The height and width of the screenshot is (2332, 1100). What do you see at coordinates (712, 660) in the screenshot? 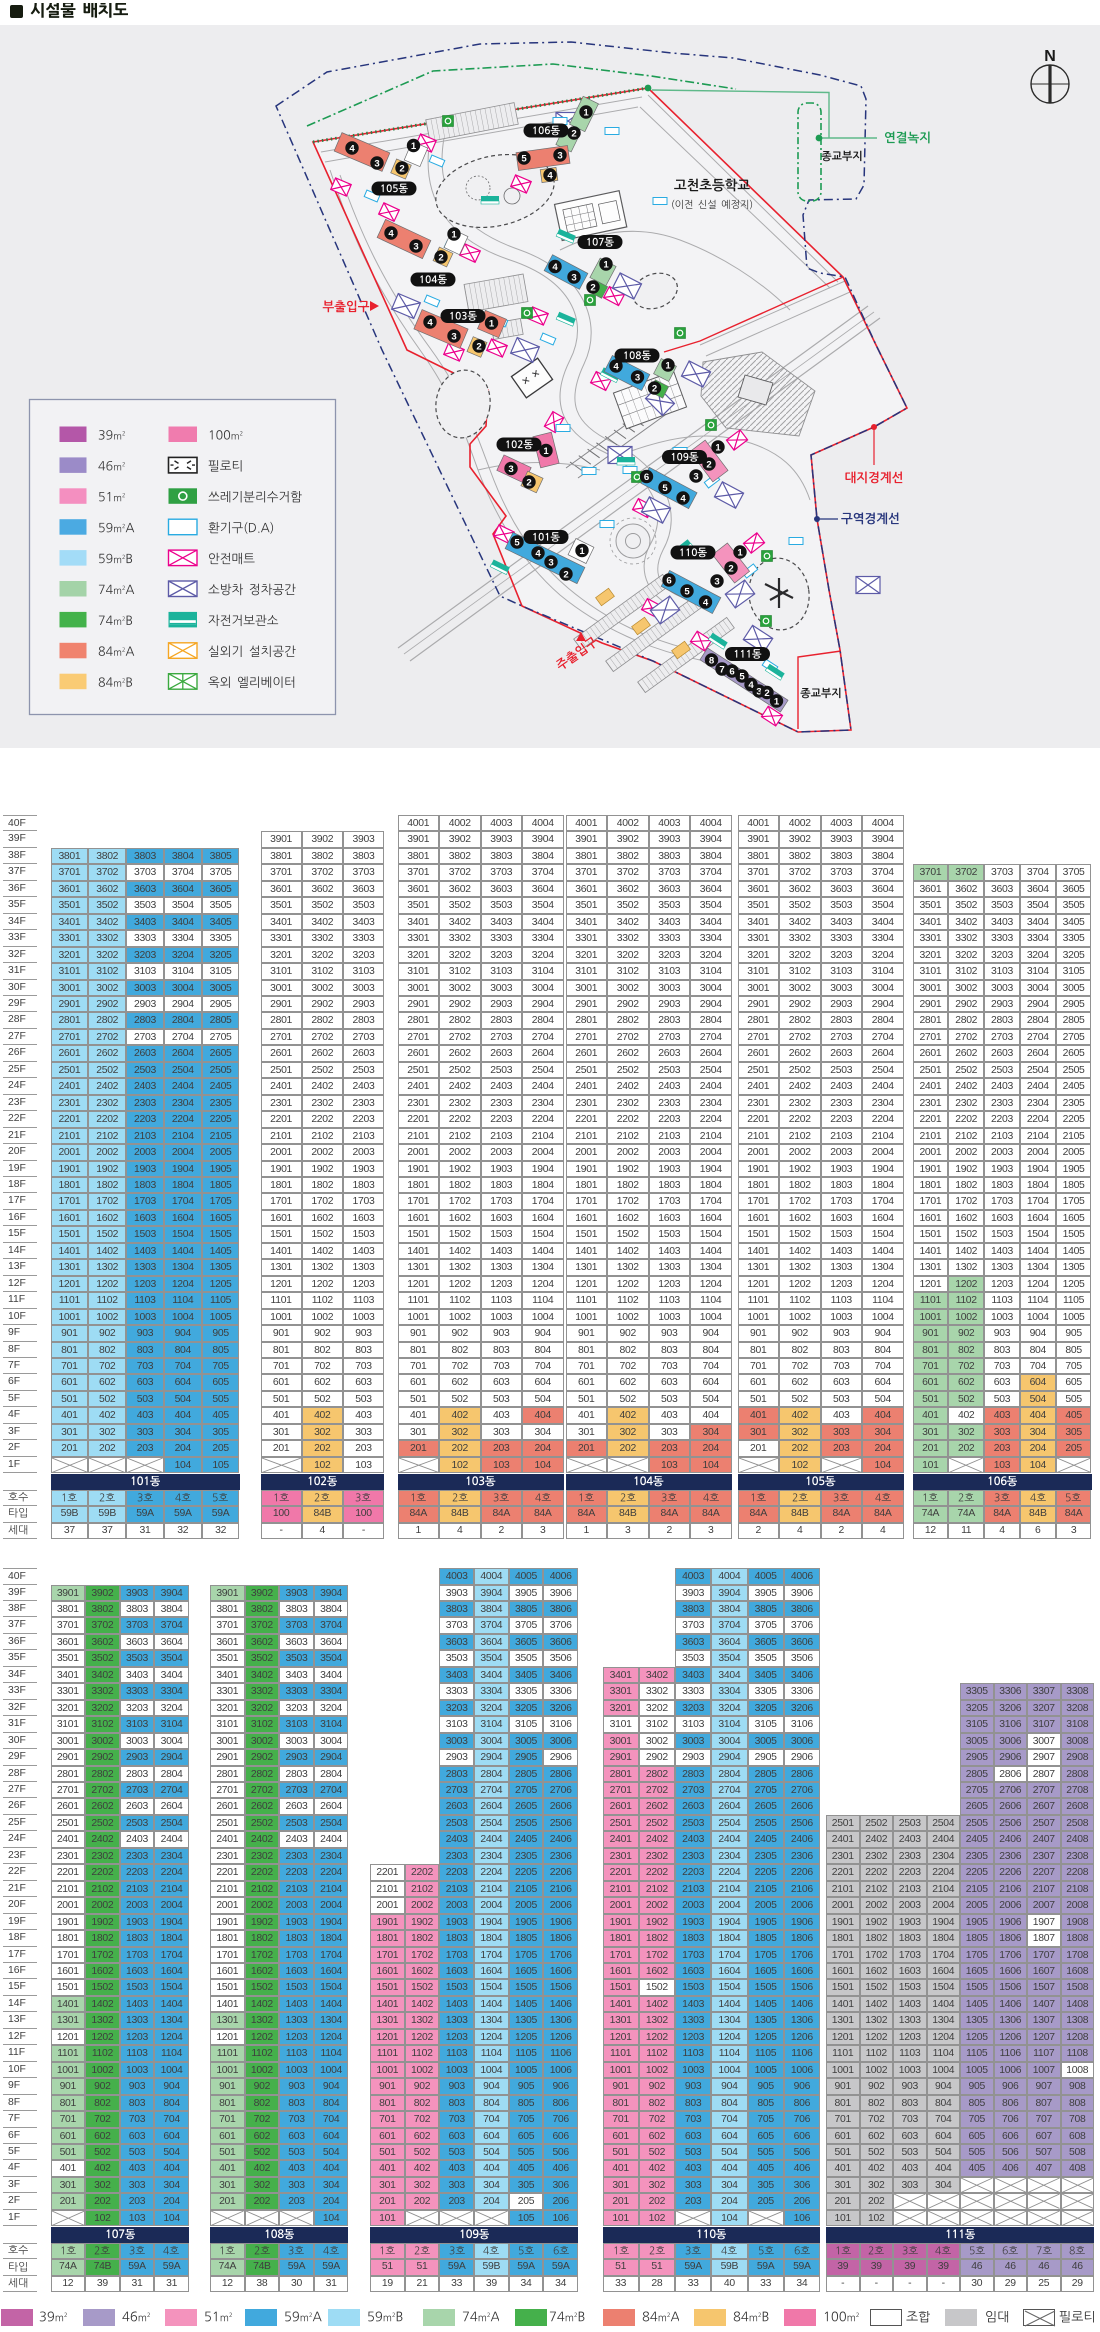
I see `svg-text: 8` at bounding box center [712, 660].